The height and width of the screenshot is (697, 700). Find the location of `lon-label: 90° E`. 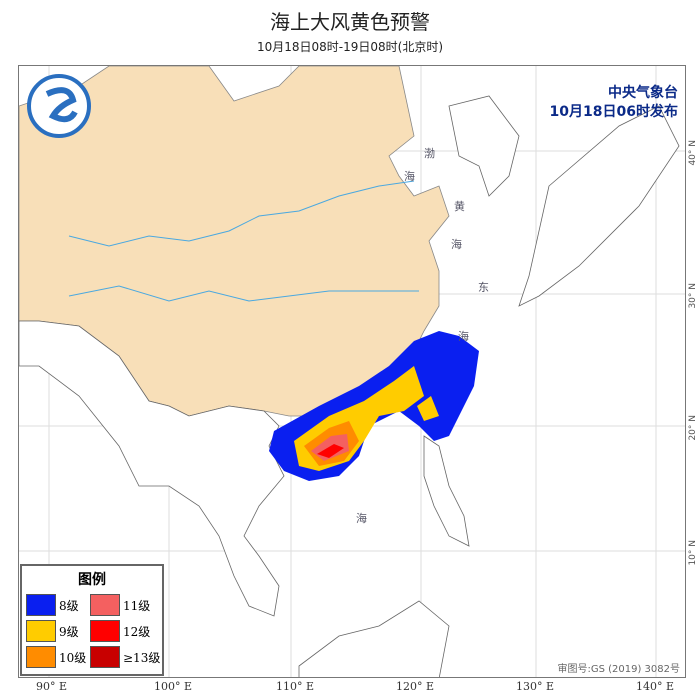

lon-label: 90° E is located at coordinates (52, 686).